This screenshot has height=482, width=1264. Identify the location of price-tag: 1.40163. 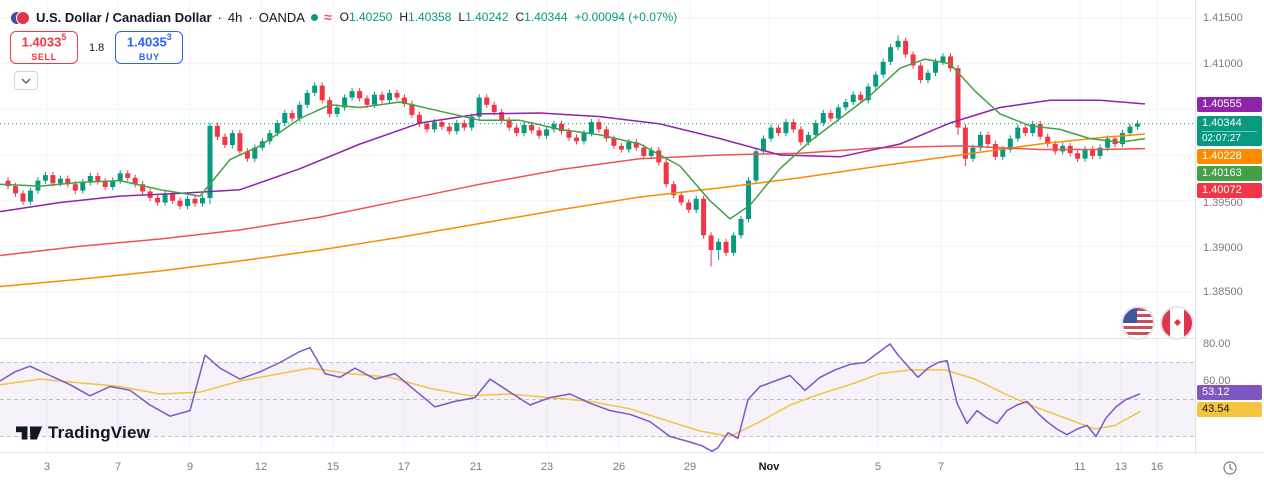
(1229, 173).